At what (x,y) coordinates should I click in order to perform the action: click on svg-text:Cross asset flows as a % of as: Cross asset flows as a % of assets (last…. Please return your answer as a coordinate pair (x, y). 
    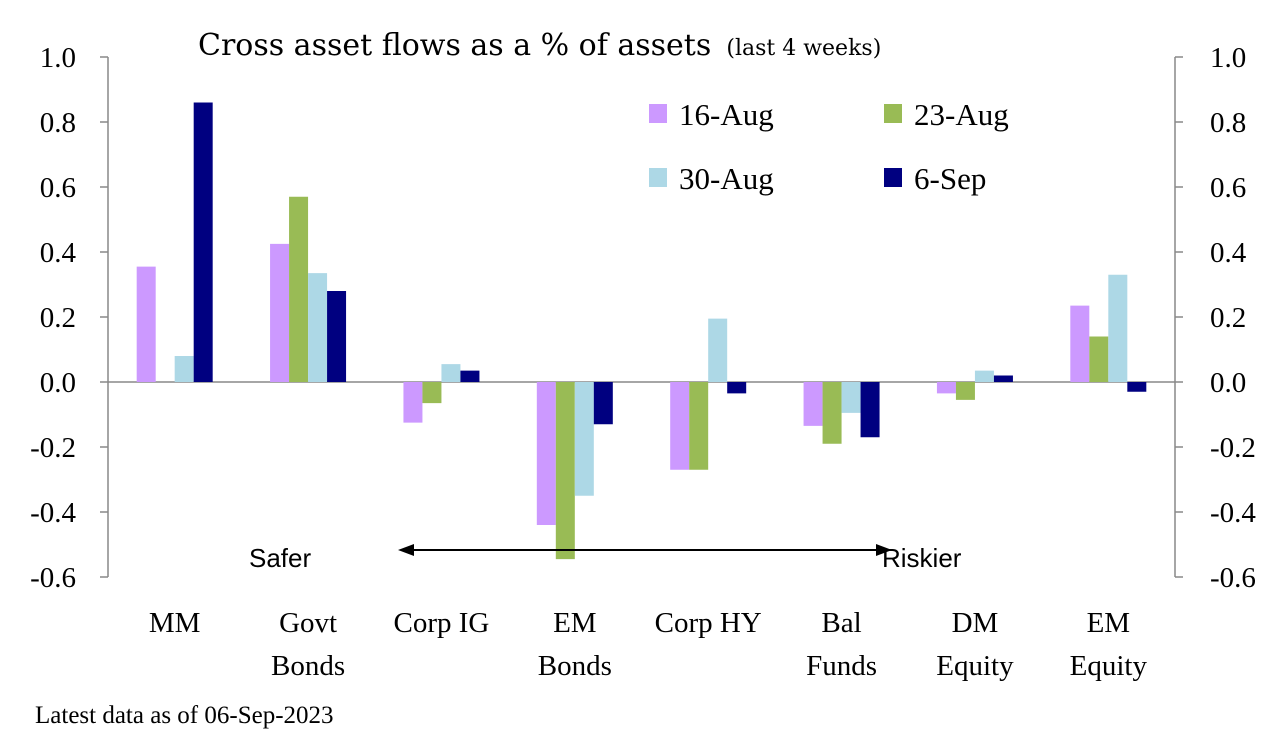
    Looking at the image, I should click on (539, 45).